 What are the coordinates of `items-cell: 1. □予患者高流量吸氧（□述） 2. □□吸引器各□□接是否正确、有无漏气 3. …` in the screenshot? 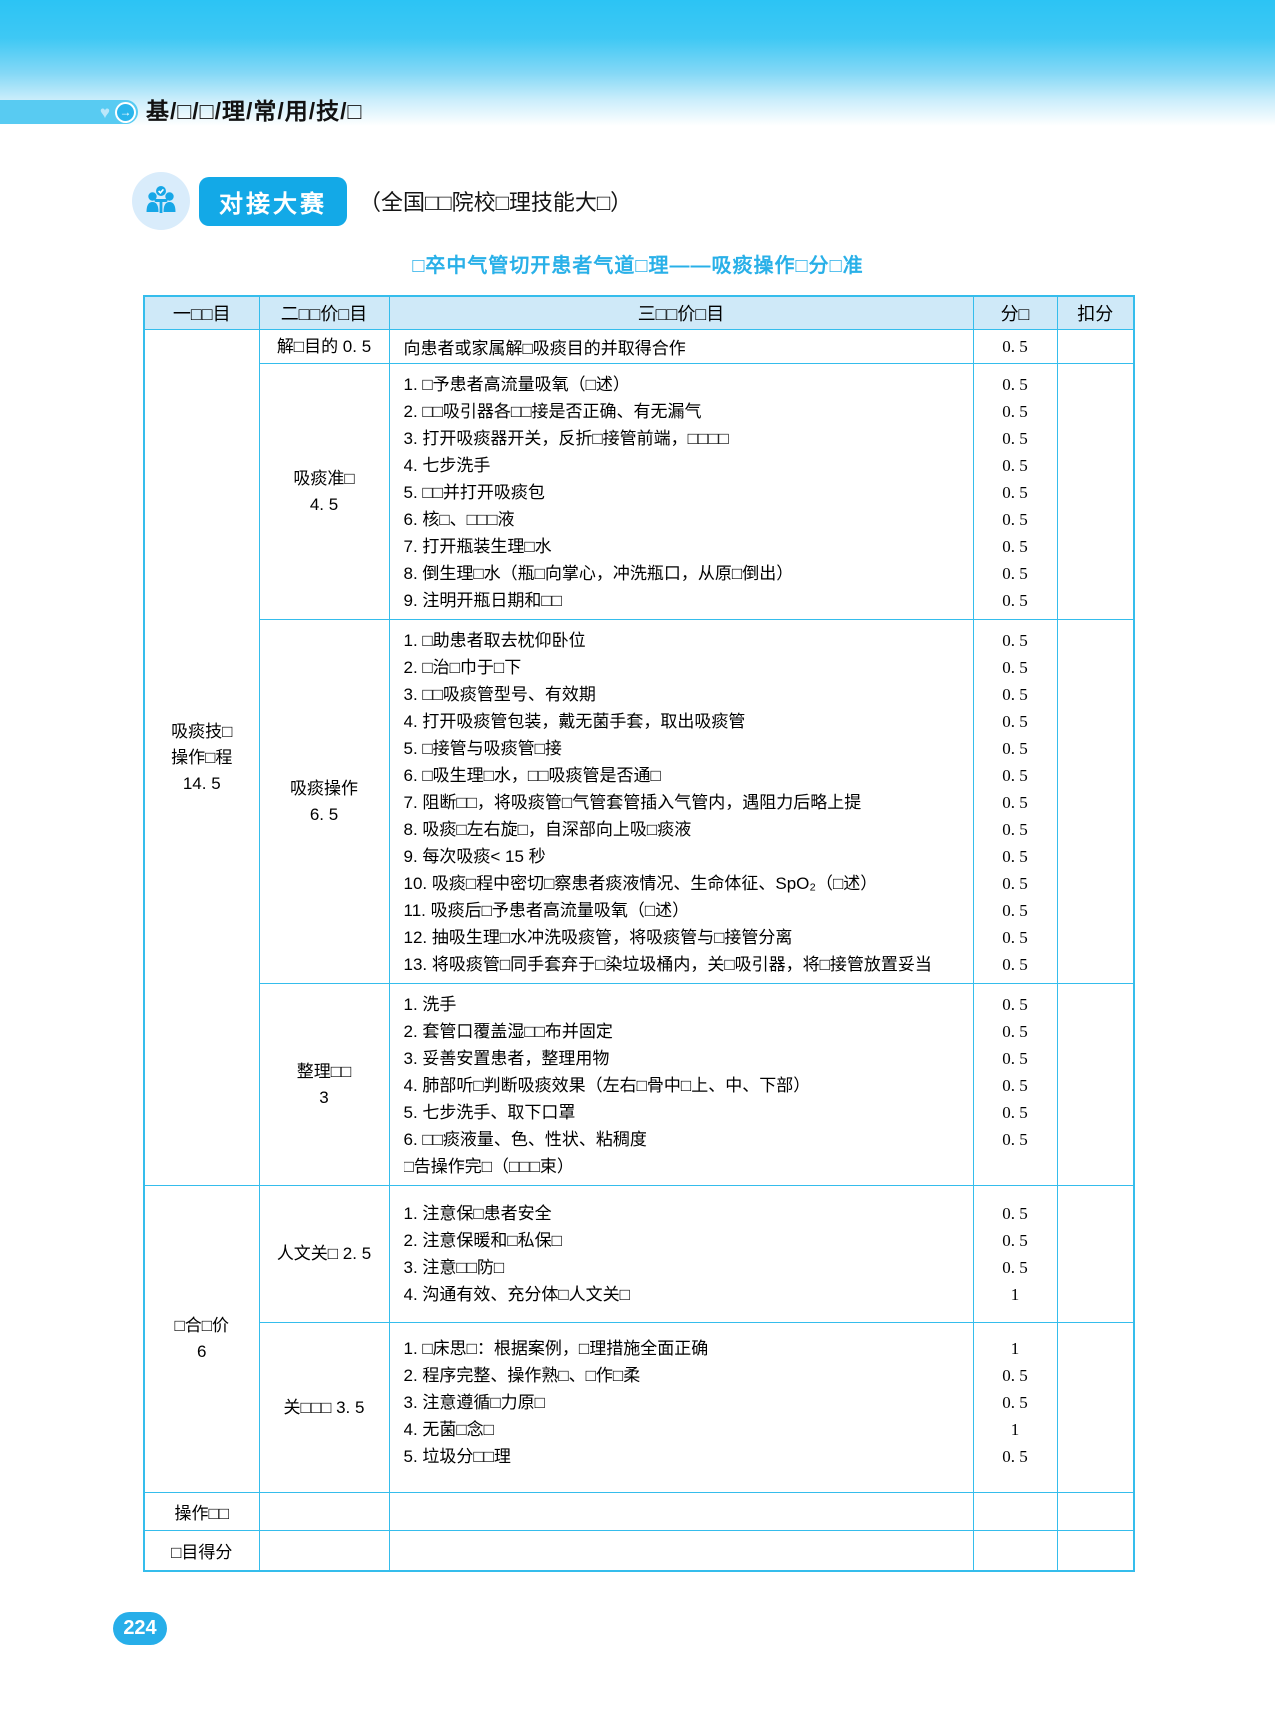 It's located at (681, 491).